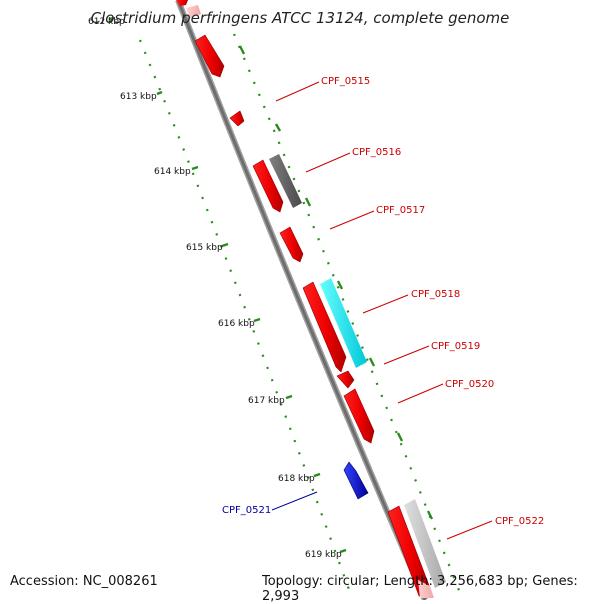 This screenshot has width=600, height=604. What do you see at coordinates (246, 510) in the screenshot?
I see `gene-label-cpf-0521: CPF_0521` at bounding box center [246, 510].